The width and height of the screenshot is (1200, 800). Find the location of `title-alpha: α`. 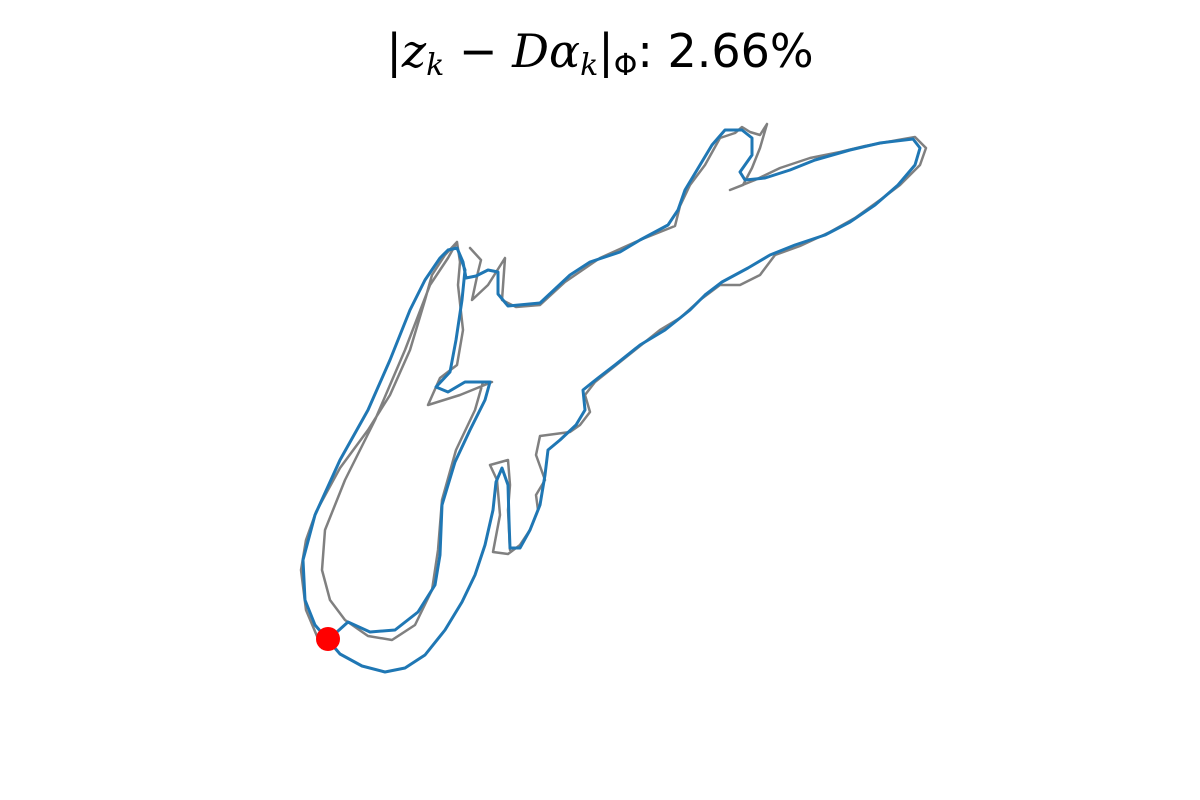

title-alpha: α is located at coordinates (564, 51).